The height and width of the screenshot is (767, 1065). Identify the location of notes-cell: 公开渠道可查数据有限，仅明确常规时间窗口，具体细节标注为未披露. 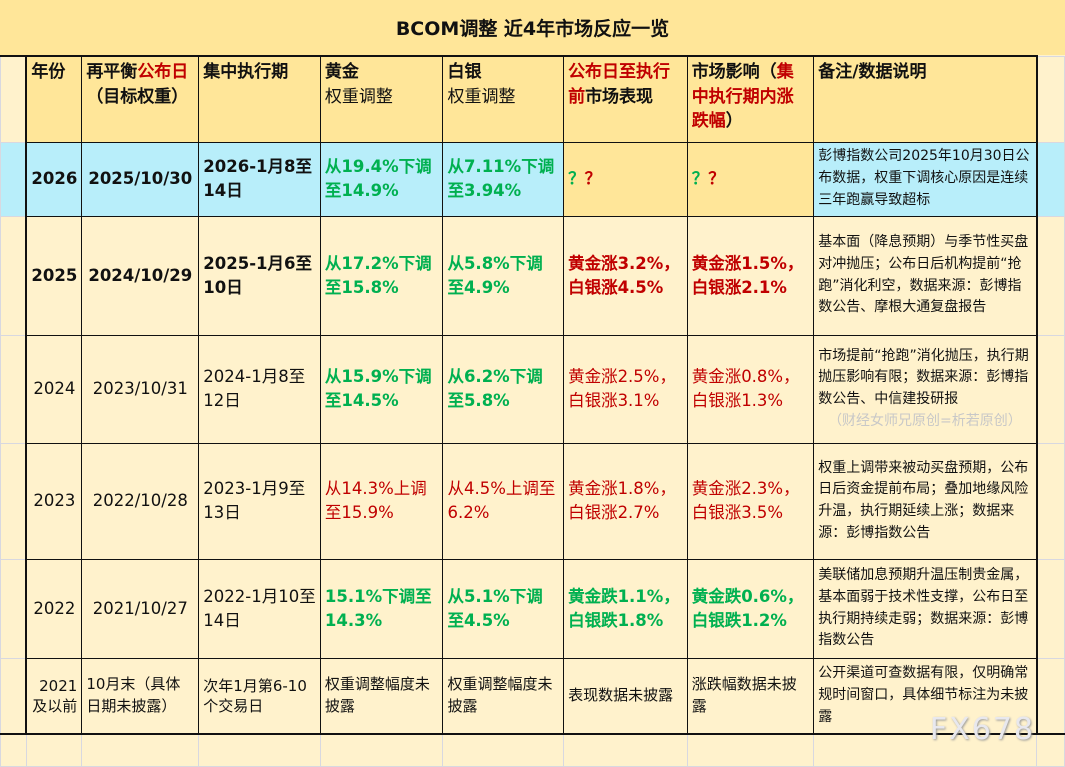
(925, 696).